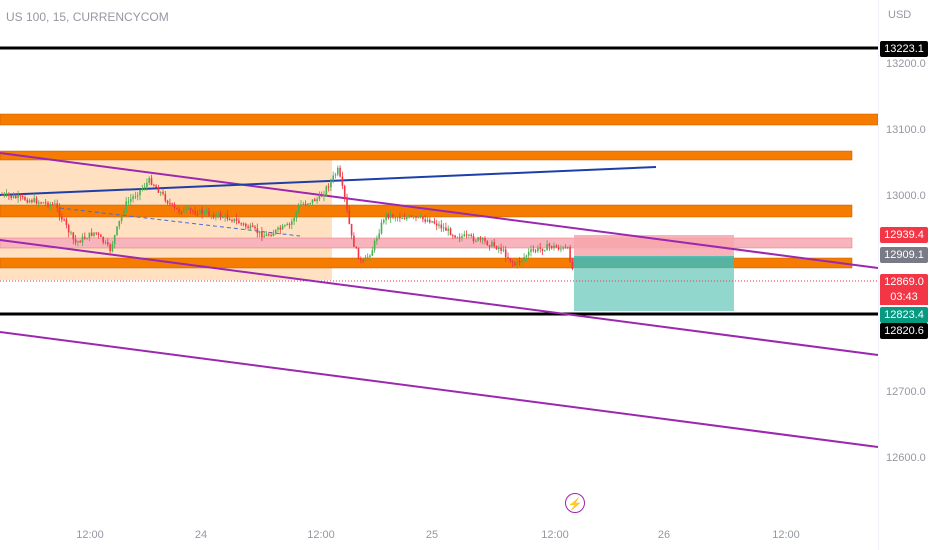 The width and height of the screenshot is (932, 550). Describe the element at coordinates (904, 255) in the screenshot. I see `entry-price-badge: 12909.1` at that location.